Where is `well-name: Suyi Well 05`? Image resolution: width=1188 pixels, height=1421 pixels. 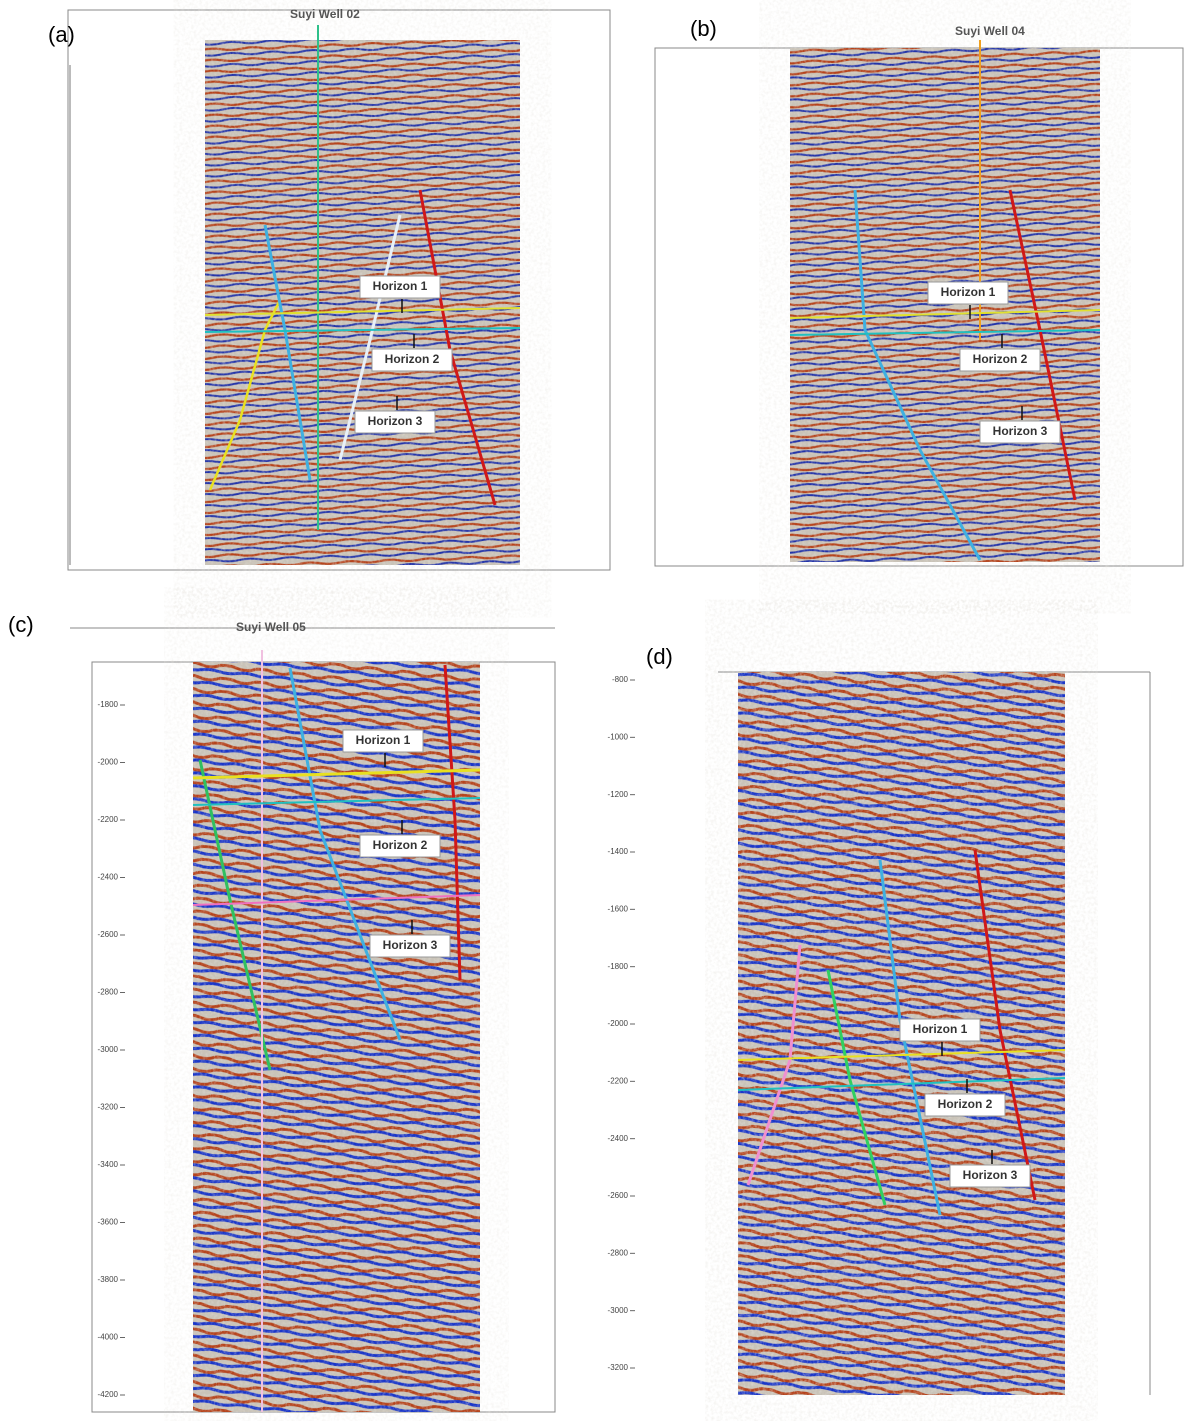
well-name: Suyi Well 05 is located at coordinates (271, 627).